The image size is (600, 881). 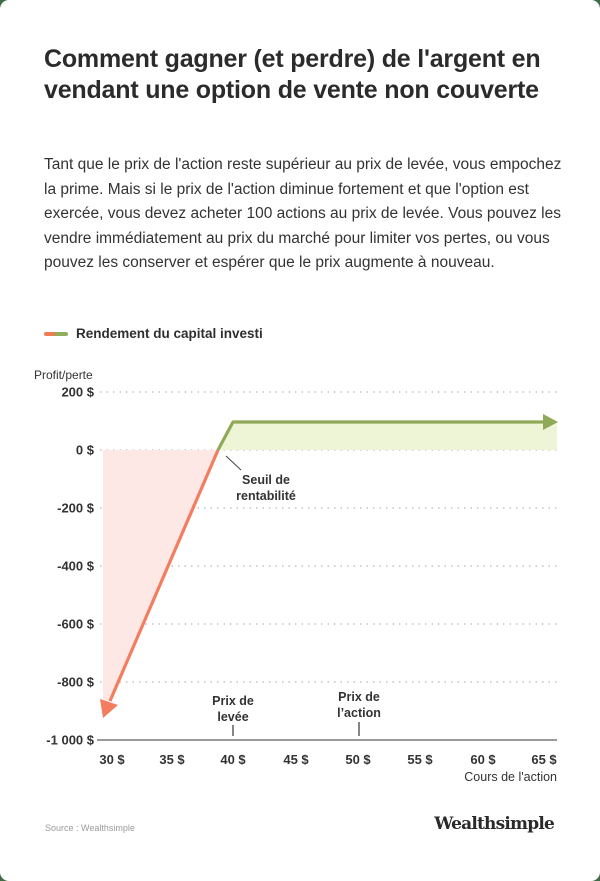 I want to click on loss-arrow-icon, so click(x=109, y=708).